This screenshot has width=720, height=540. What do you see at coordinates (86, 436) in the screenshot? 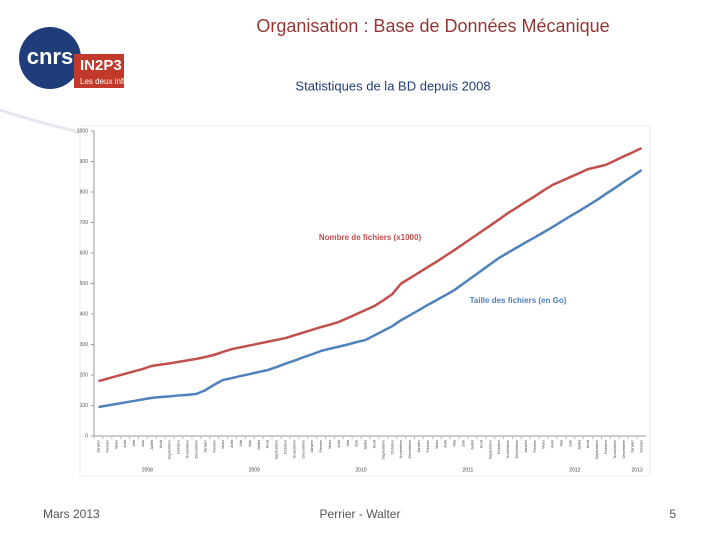
I see `y-tick-label: 0` at bounding box center [86, 436].